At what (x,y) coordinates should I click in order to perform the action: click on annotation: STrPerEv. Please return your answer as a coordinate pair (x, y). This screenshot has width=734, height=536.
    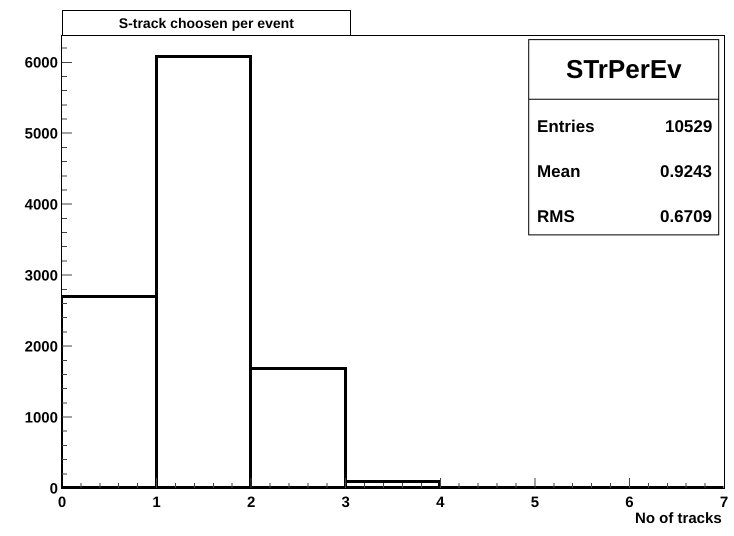
    Looking at the image, I should click on (624, 69).